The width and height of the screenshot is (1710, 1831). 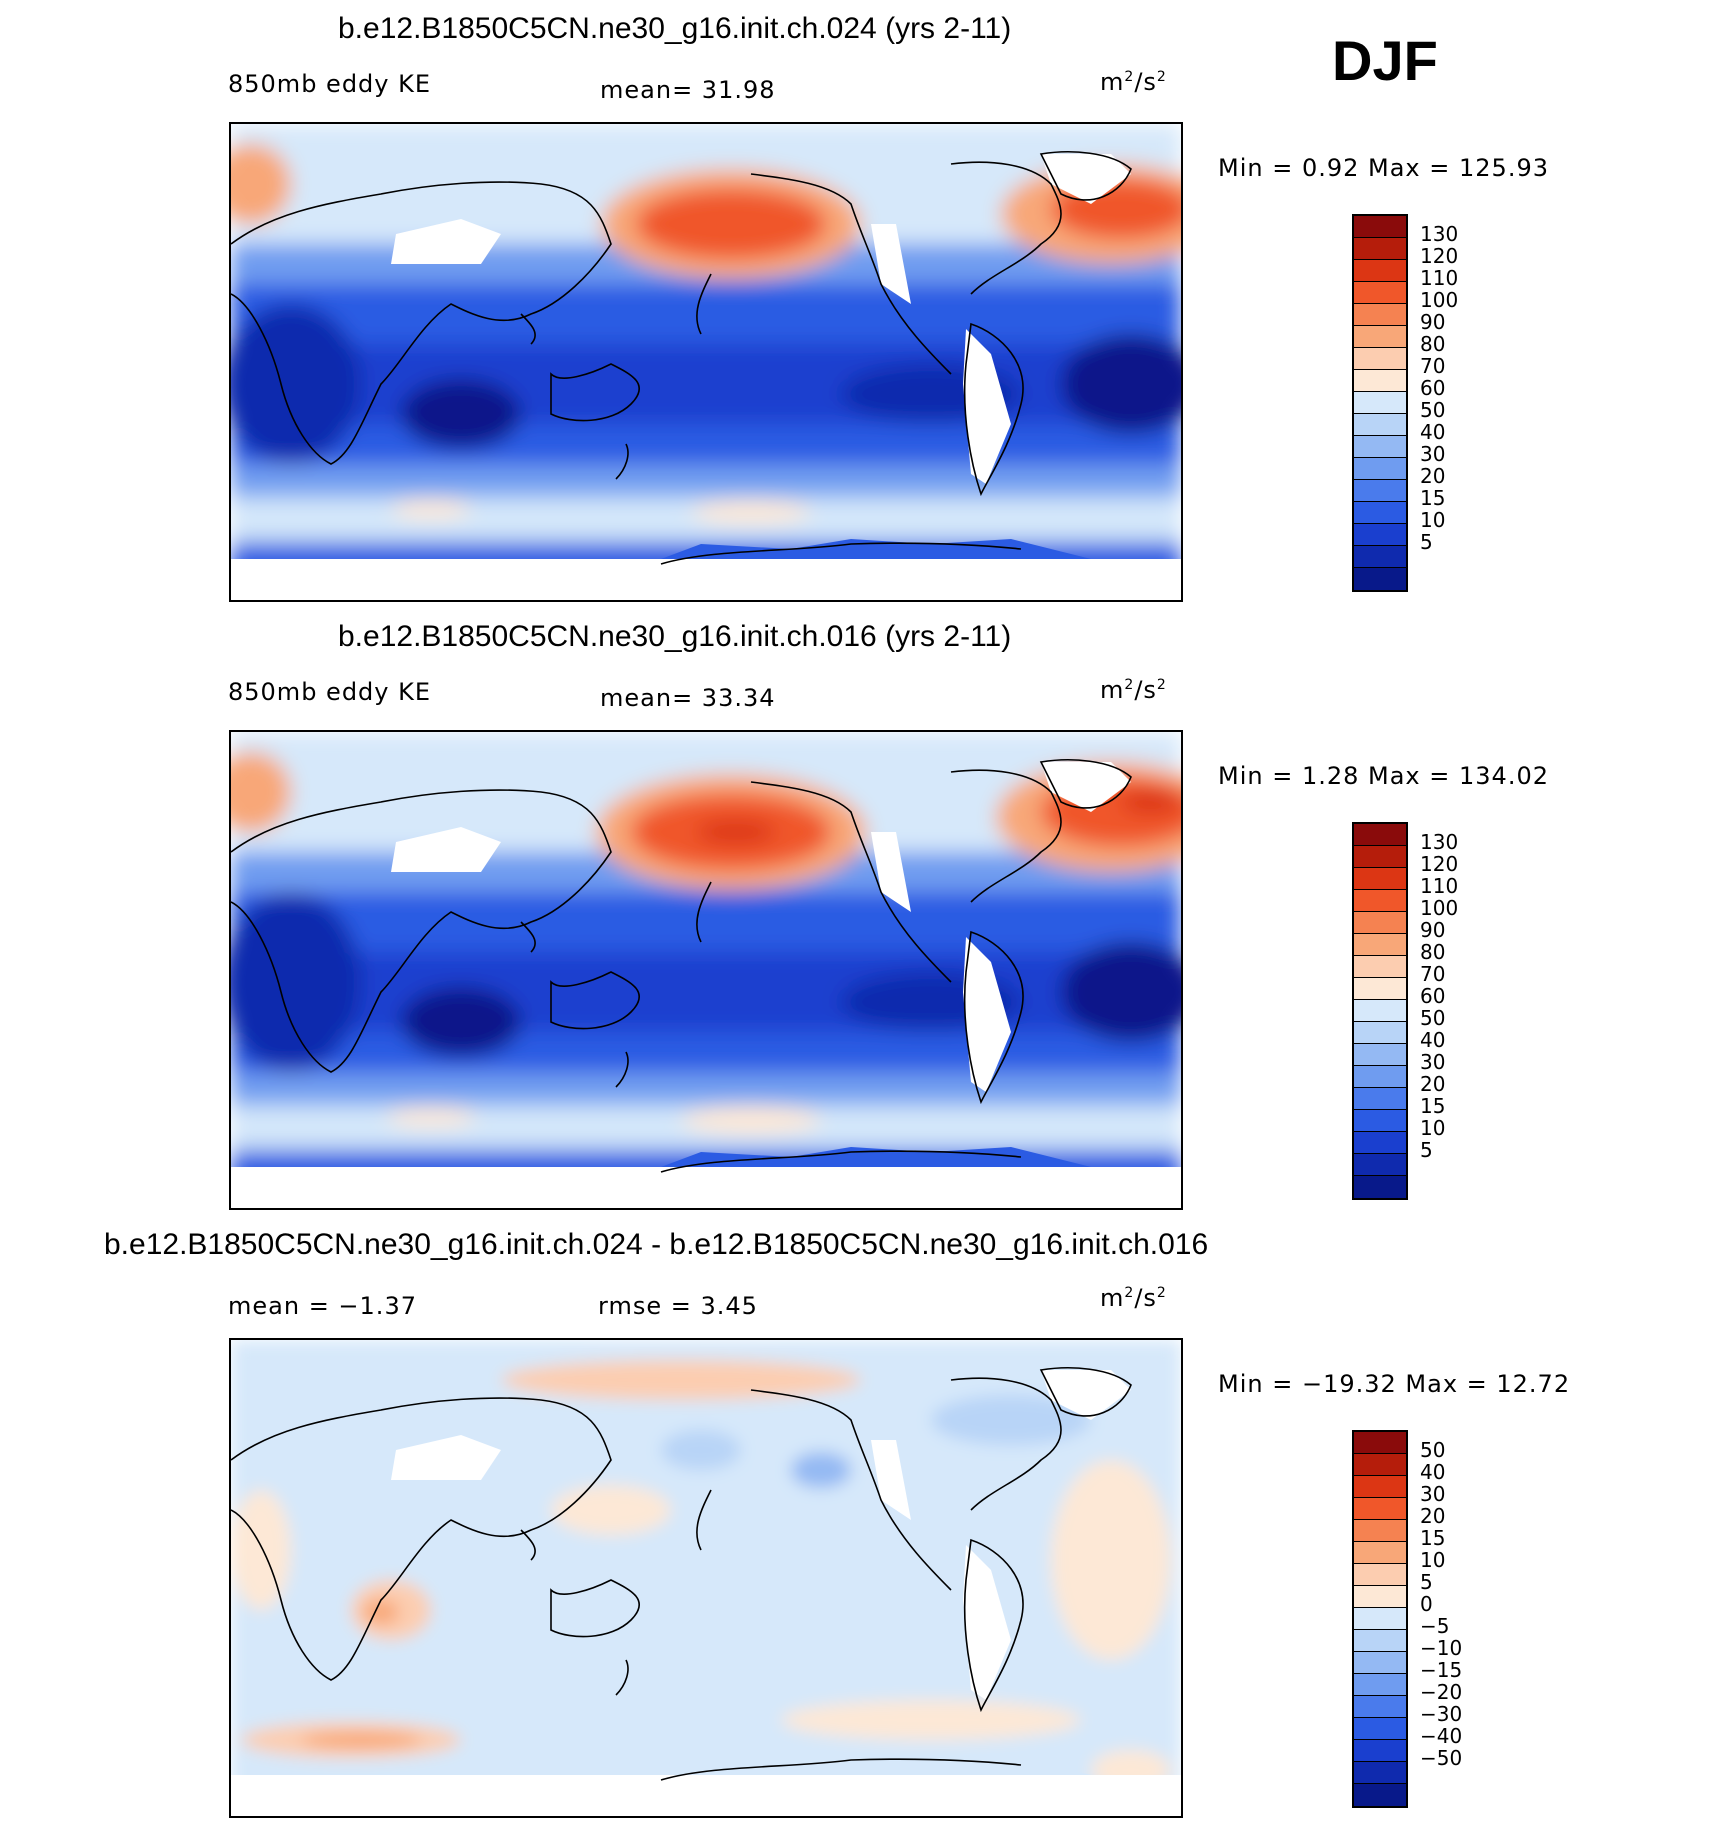 I want to click on panel-3-colorbar, so click(x=1380, y=1619).